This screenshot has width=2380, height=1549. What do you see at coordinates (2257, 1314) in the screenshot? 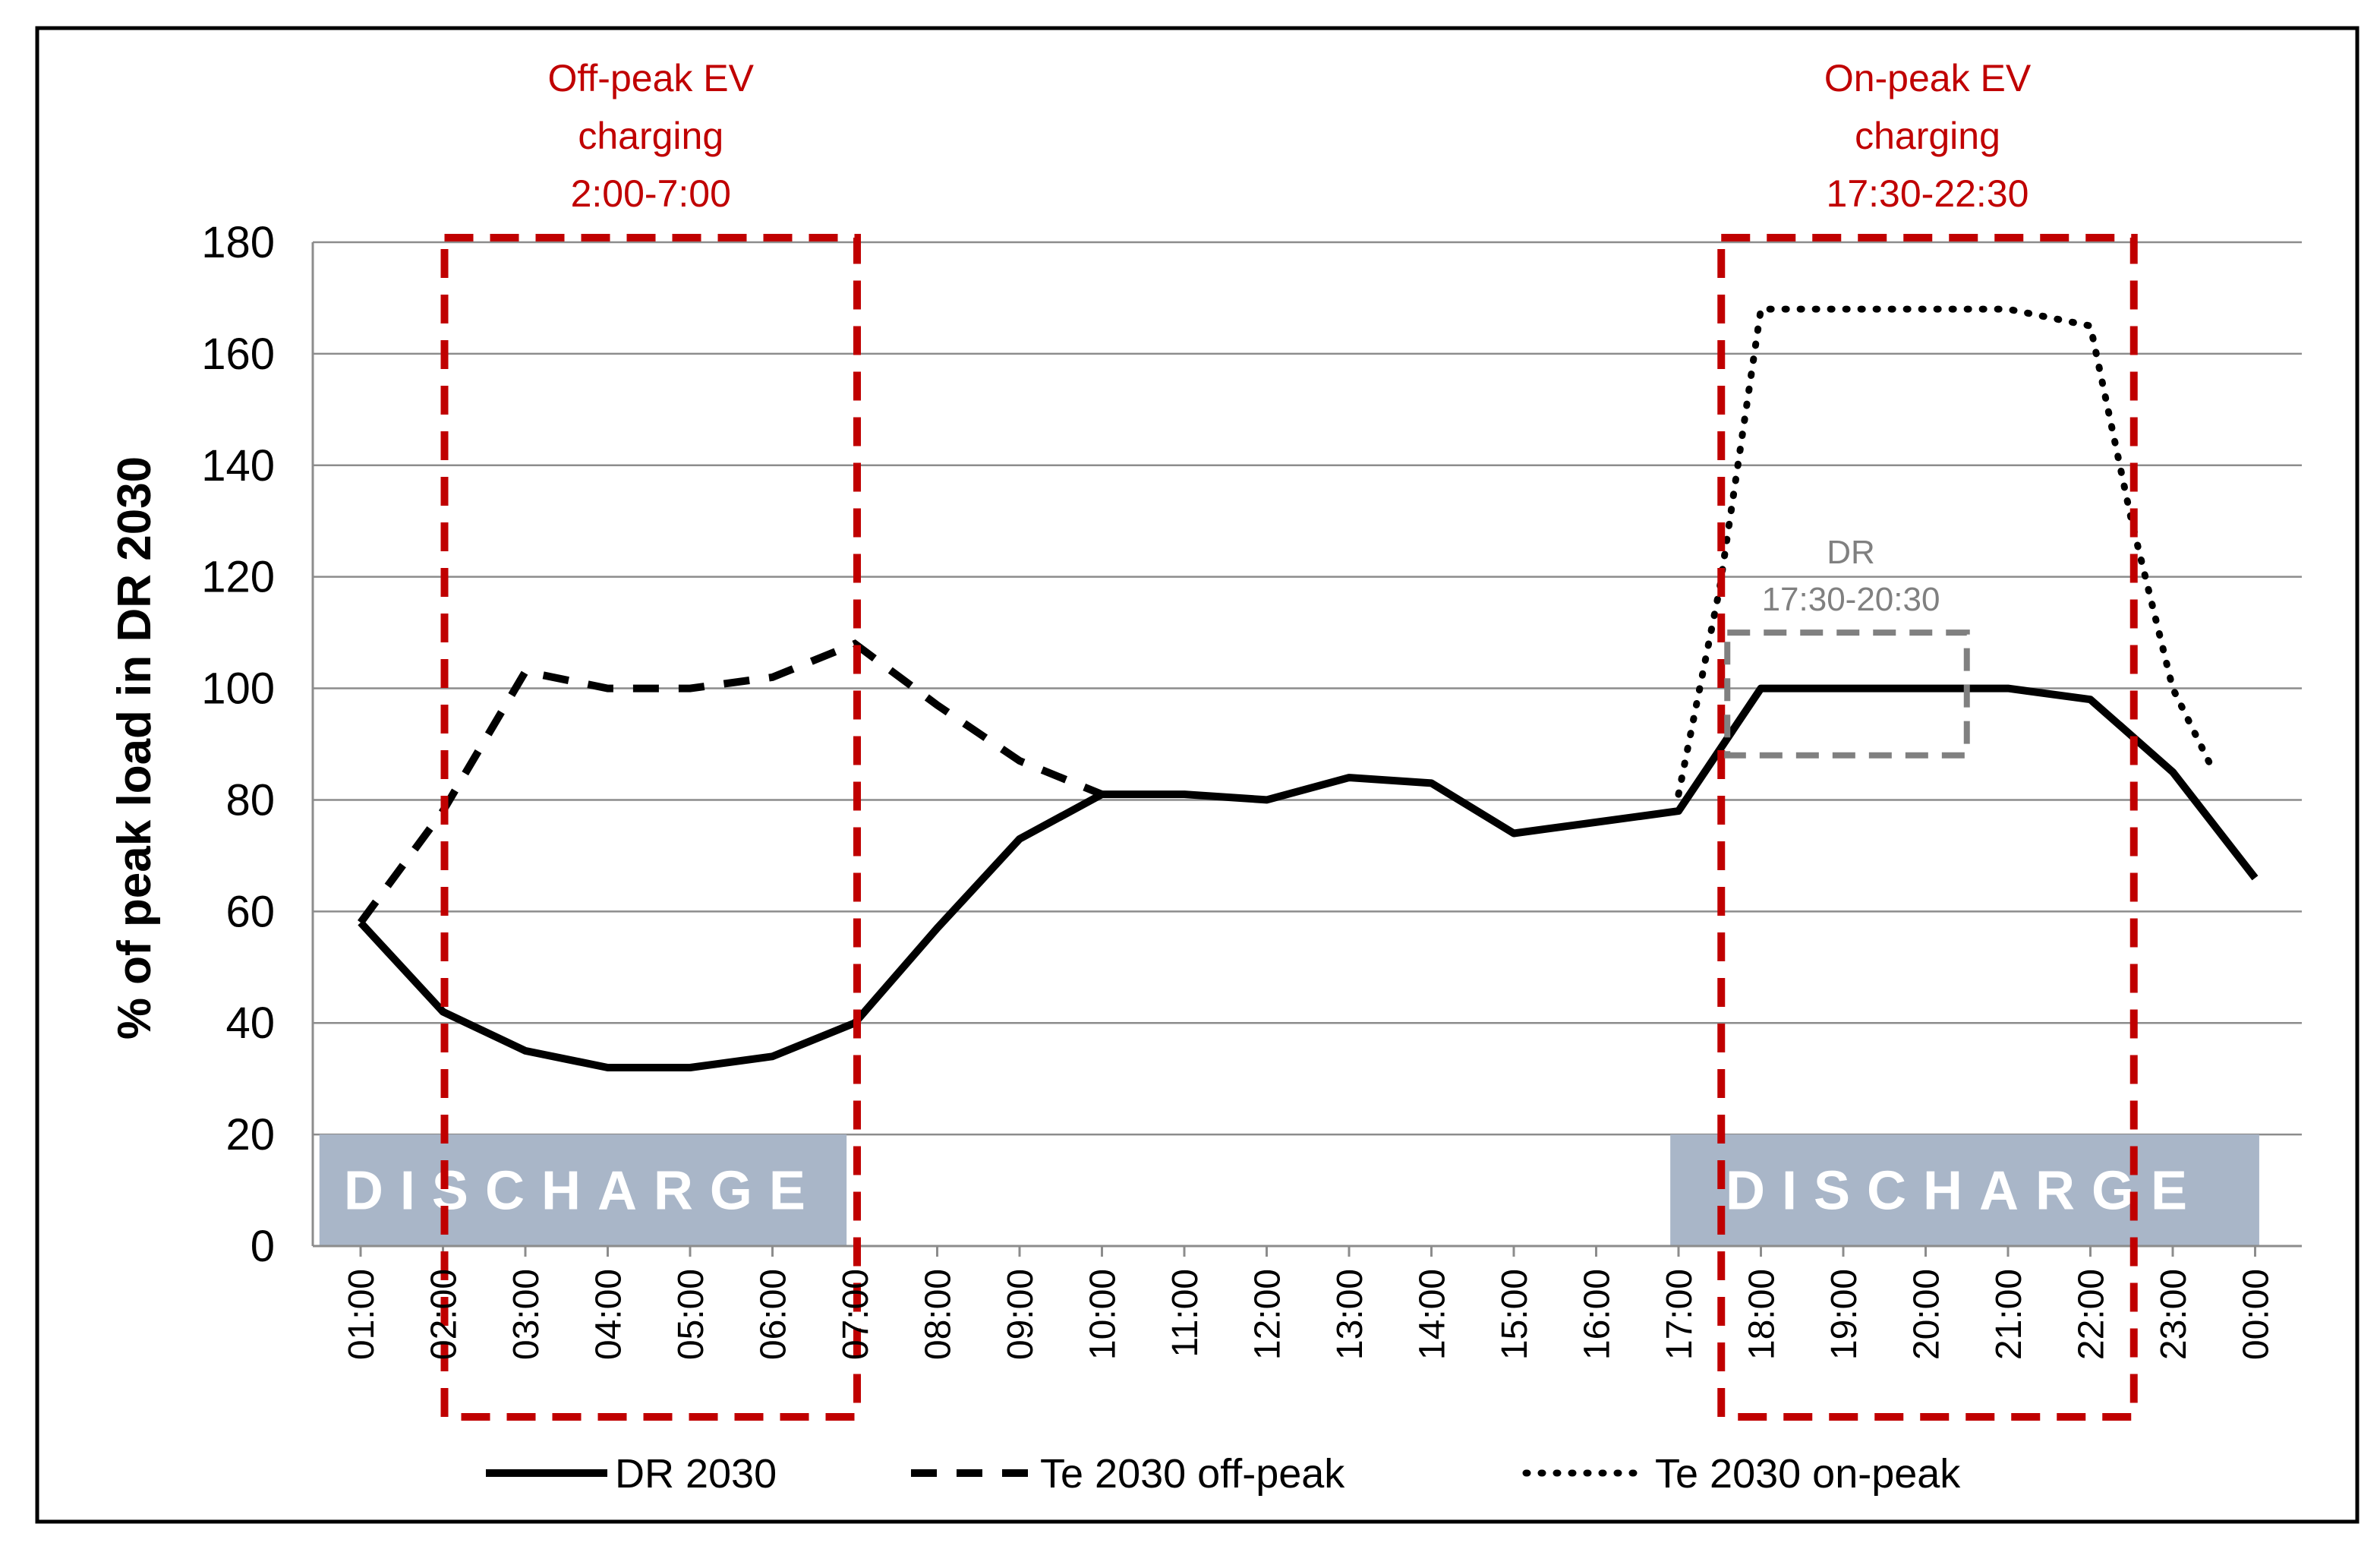
I see `x-tick-0000: 00:00` at bounding box center [2257, 1314].